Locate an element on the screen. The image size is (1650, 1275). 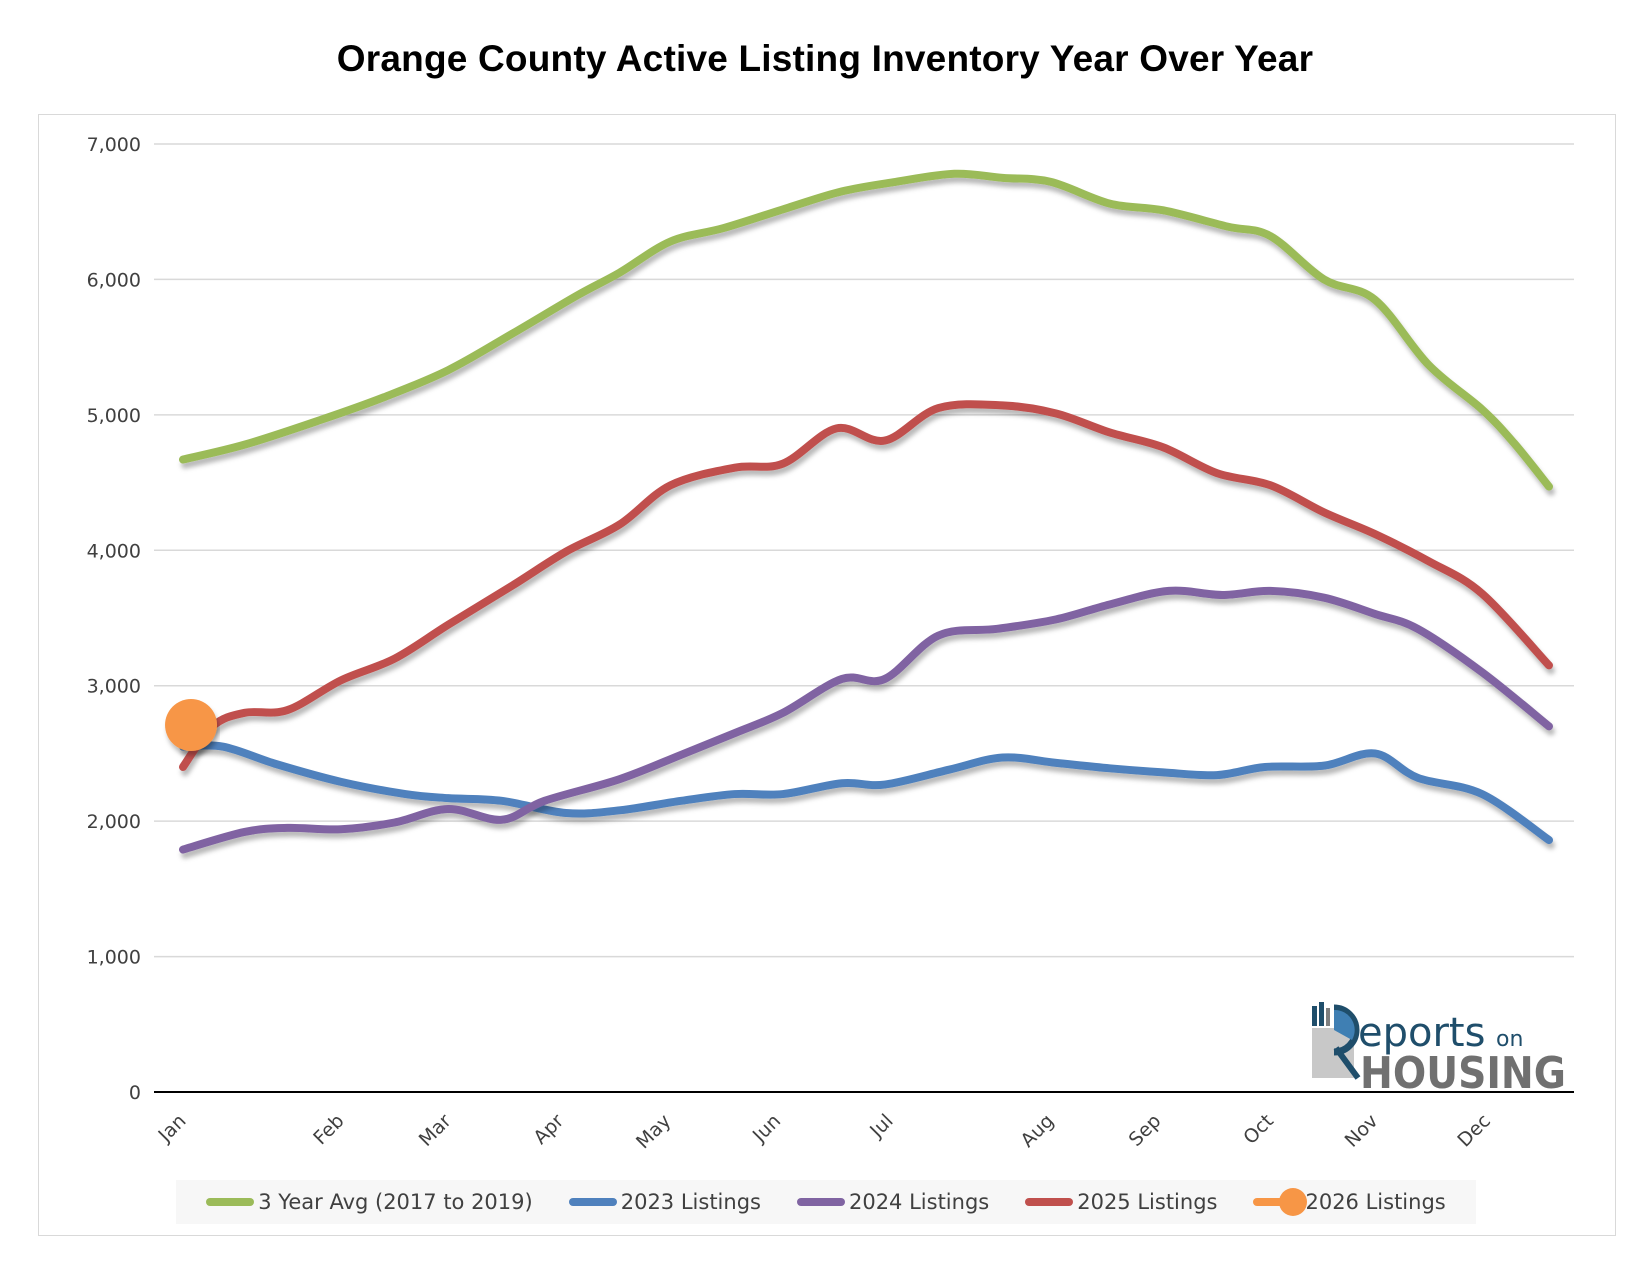
logo-r-bowl-icon is located at coordinates (1346, 1030).